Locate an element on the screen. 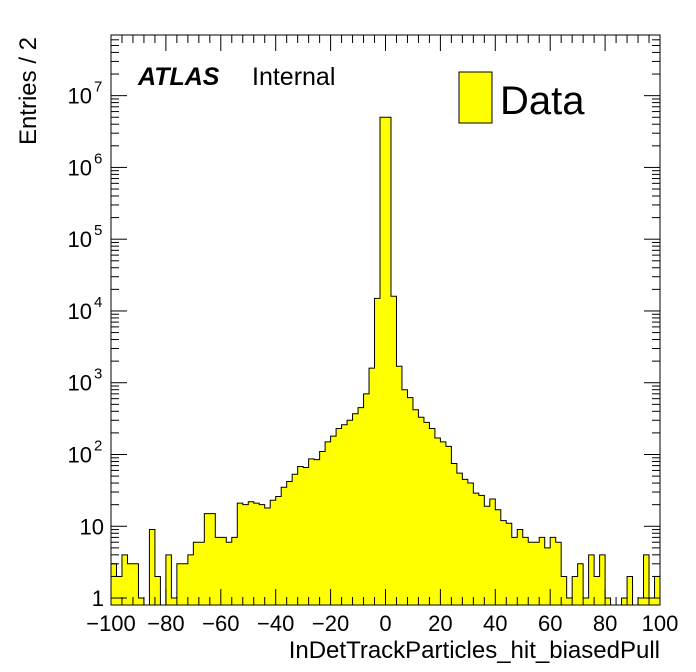 The image size is (696, 672). y-tick-exponent: 6 is located at coordinates (98, 158).